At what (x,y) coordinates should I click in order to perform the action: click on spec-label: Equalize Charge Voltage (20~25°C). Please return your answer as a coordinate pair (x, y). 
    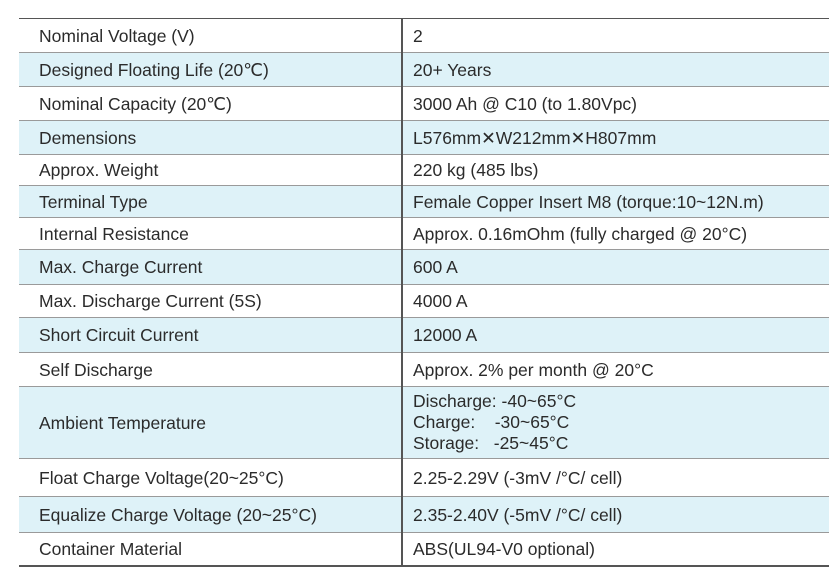
    Looking at the image, I should click on (178, 514).